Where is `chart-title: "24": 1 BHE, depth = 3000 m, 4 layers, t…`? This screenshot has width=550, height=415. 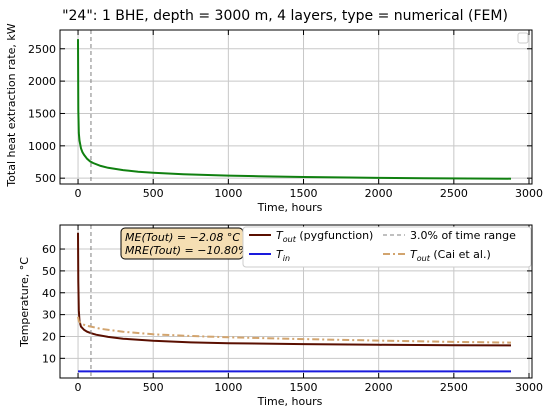 chart-title: "24": 1 BHE, depth = 3000 m, 4 layers, t… is located at coordinates (285, 16).